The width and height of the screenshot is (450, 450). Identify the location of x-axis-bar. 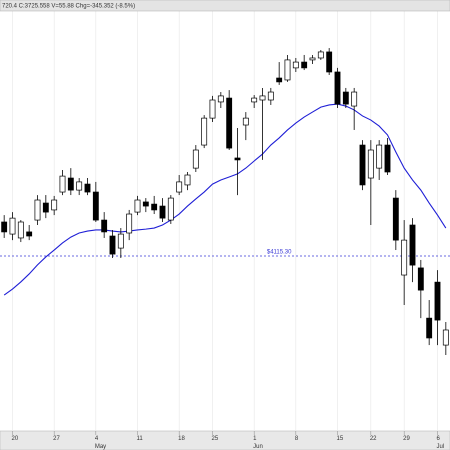
(225, 440).